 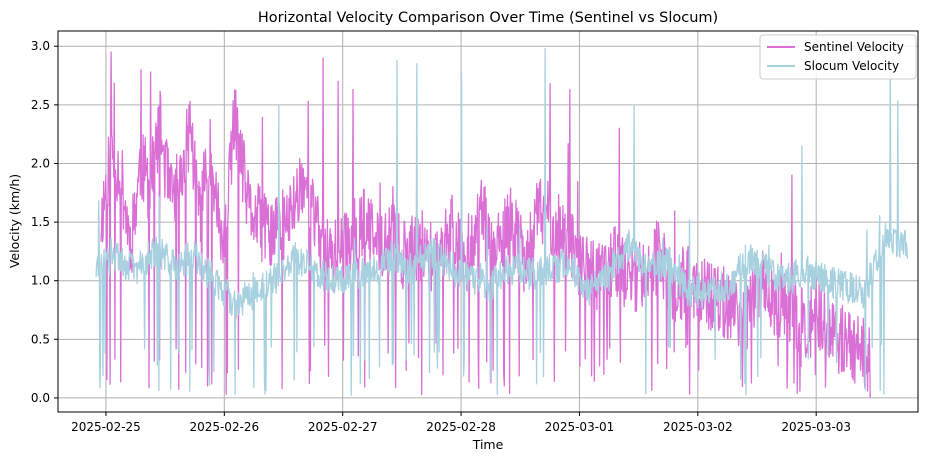 What do you see at coordinates (40, 163) in the screenshot?
I see `y-tick-label: 2.0` at bounding box center [40, 163].